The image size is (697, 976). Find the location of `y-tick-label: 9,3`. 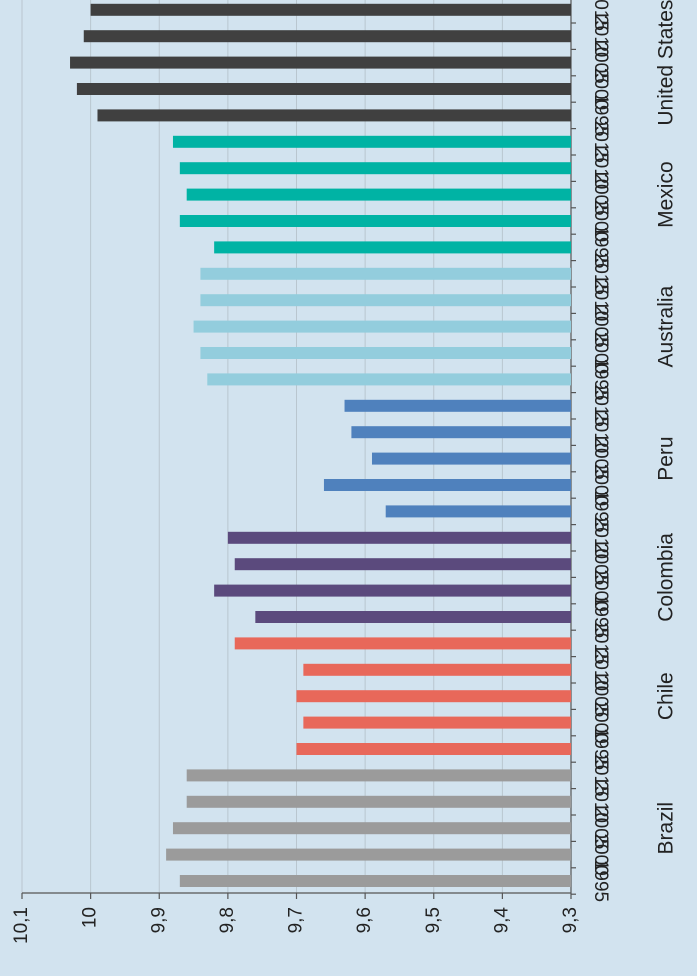

y-tick-label: 9,3 is located at coordinates (570, 920).